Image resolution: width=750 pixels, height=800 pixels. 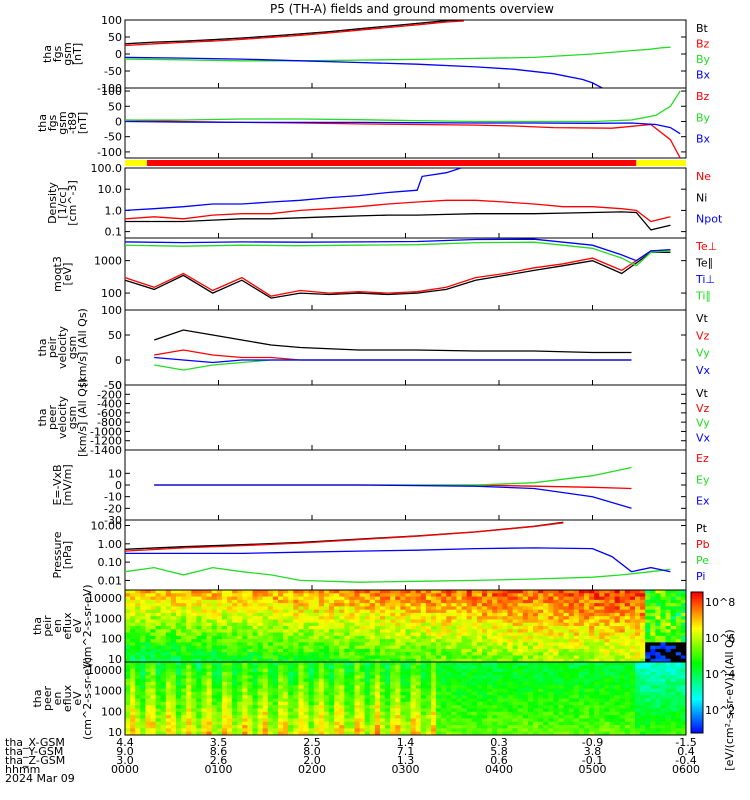 What do you see at coordinates (57, 53) in the screenshot?
I see `y-axis-label: fgs` at bounding box center [57, 53].